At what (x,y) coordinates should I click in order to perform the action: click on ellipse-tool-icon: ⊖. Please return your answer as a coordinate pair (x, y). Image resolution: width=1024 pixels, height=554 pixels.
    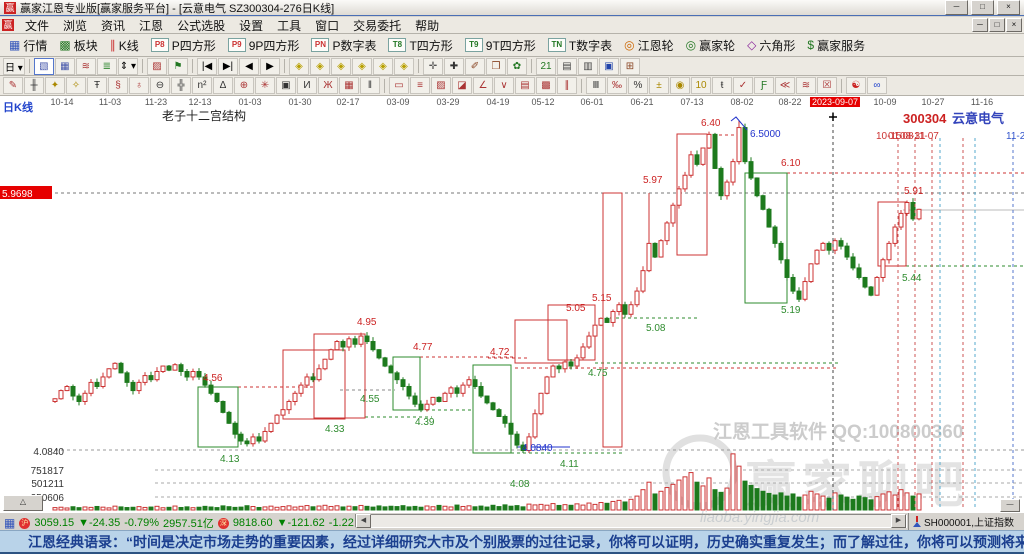
    Looking at the image, I should click on (160, 85).